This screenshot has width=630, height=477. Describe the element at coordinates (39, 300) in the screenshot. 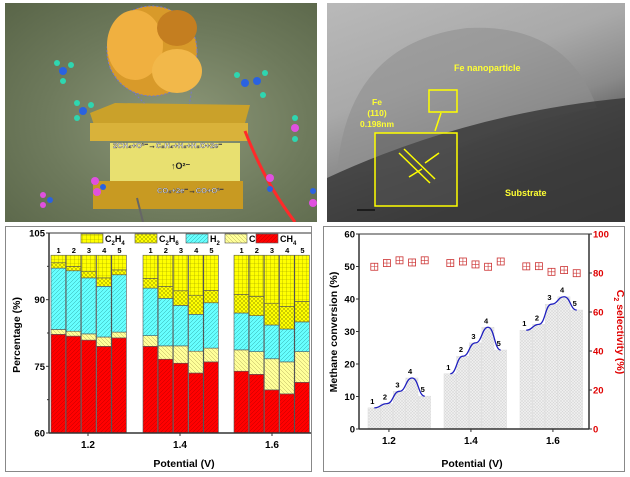

I see `y-tick-label: 90` at that location.